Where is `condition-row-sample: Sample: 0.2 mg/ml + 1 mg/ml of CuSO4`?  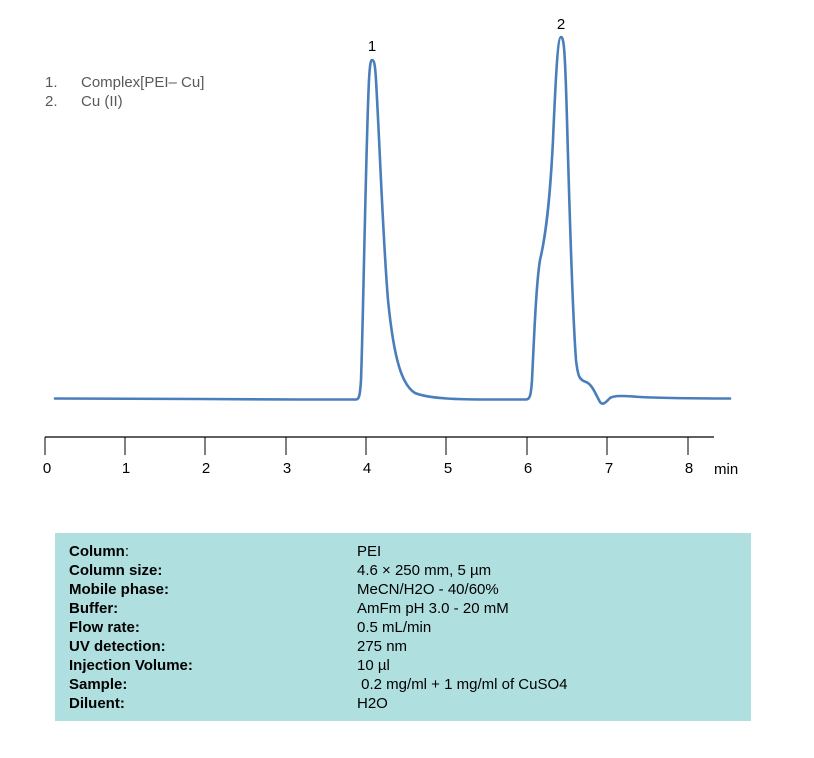
condition-row-sample: Sample: 0.2 mg/ml + 1 mg/ml of CuSO4 is located at coordinates (409, 684).